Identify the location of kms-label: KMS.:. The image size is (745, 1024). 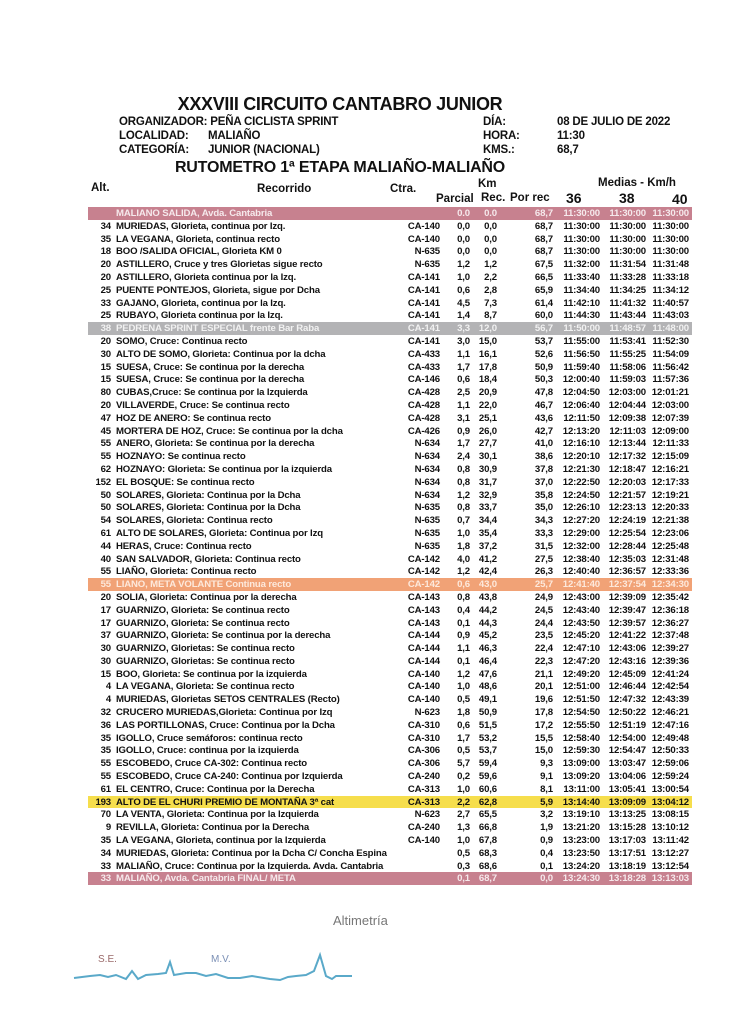
(499, 150).